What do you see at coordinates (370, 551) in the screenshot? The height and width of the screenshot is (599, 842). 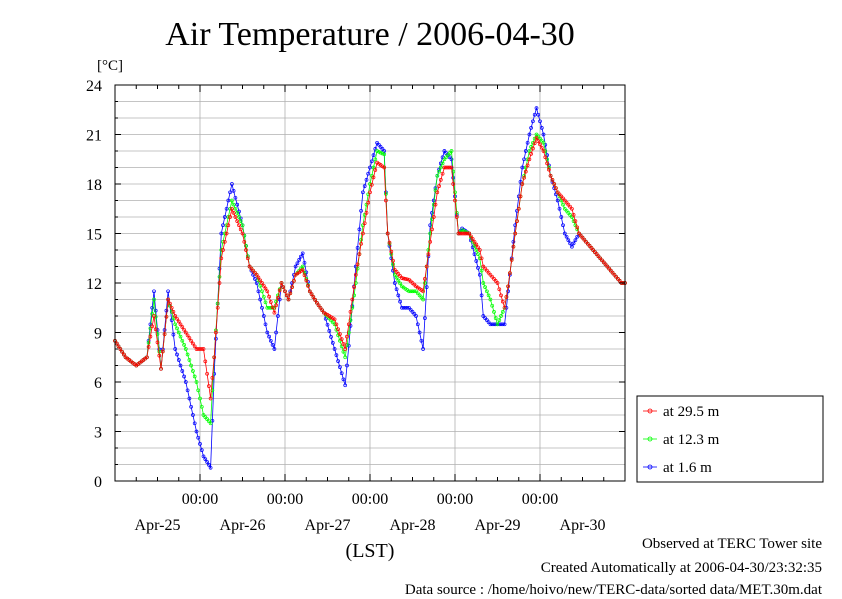 I see `x-axis-label: (LST)` at bounding box center [370, 551].